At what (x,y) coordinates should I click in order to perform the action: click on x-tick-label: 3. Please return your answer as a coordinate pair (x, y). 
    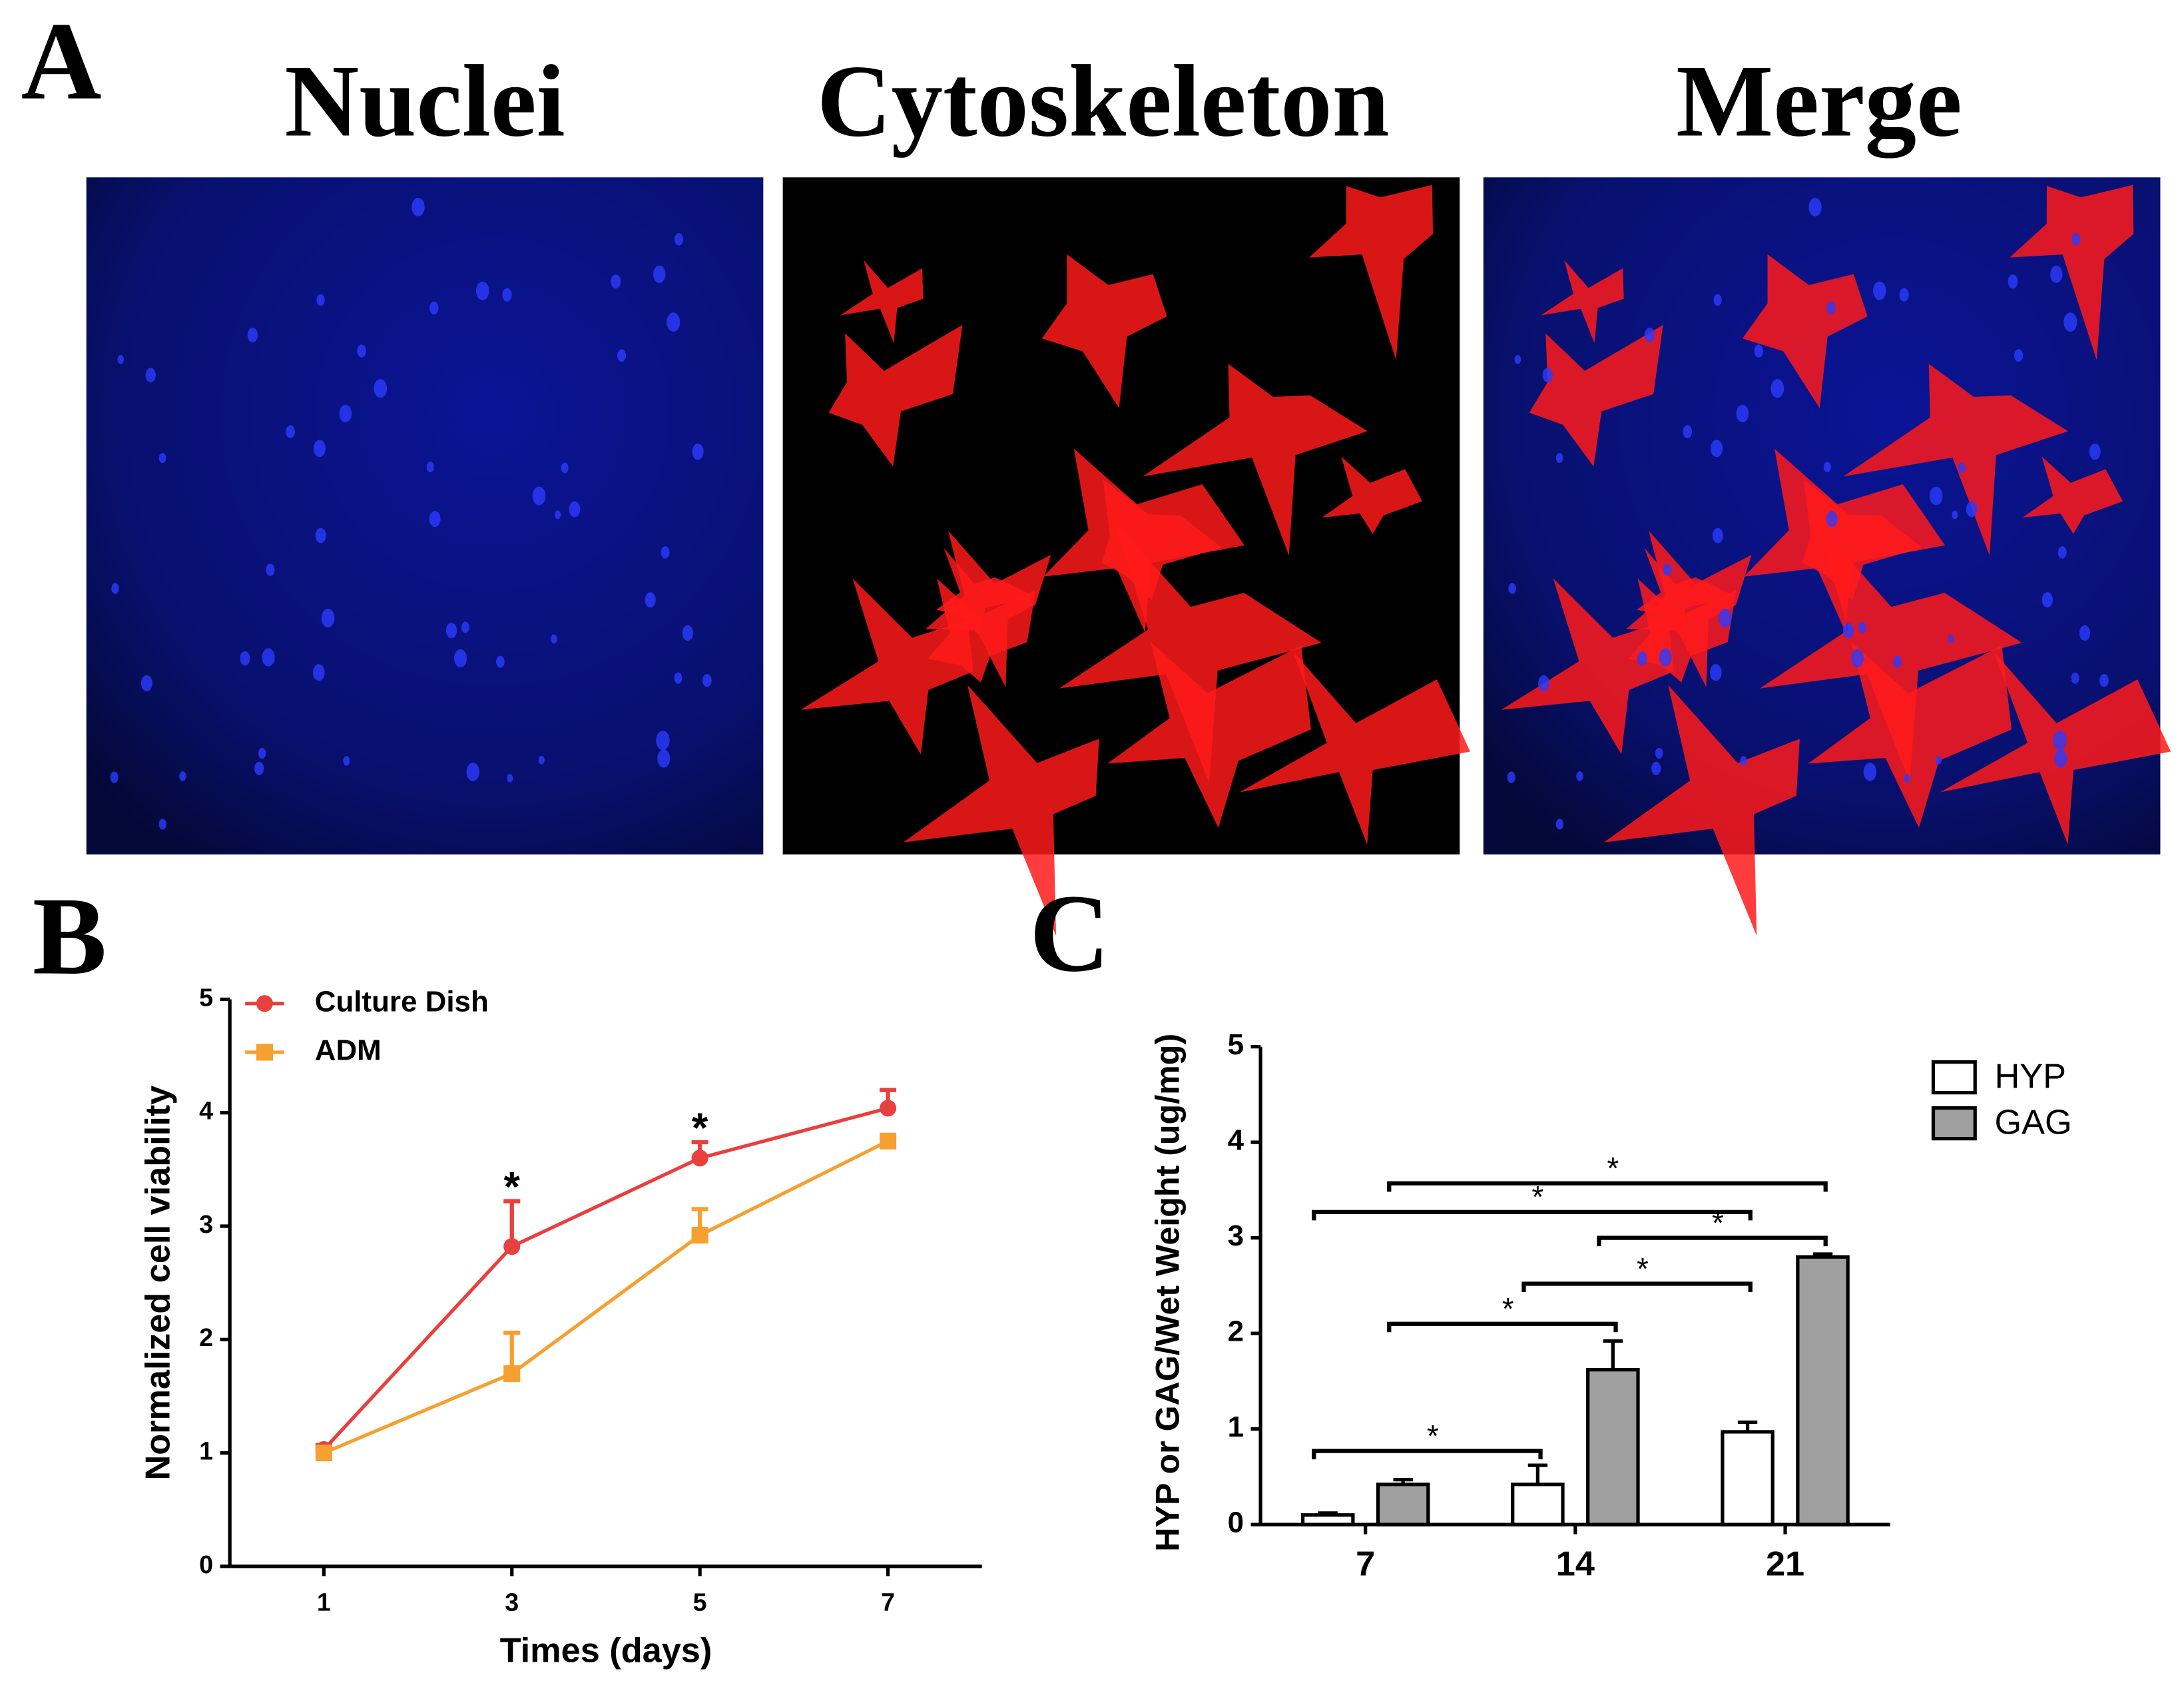
    Looking at the image, I should click on (512, 1602).